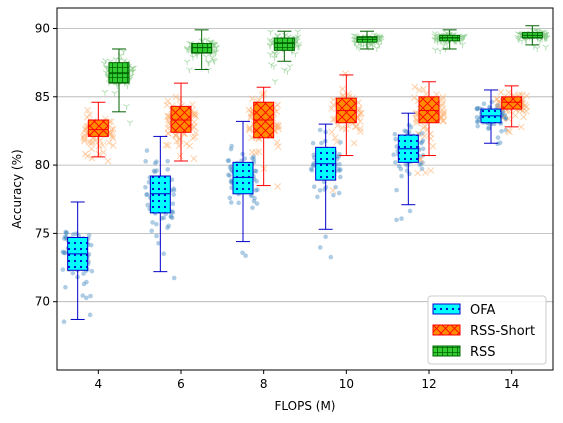 This screenshot has width=563, height=423. What do you see at coordinates (264, 384) in the screenshot?
I see `x-tick-label: 8` at bounding box center [264, 384].